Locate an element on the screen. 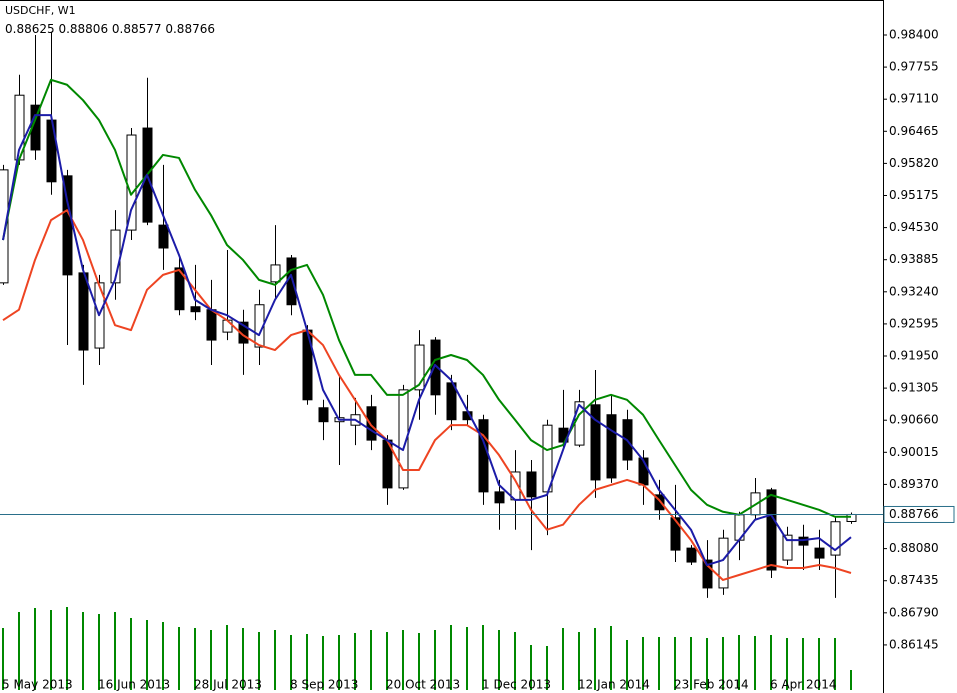 This screenshot has width=957, height=693. y-tick-label: 0.93885 is located at coordinates (914, 259).